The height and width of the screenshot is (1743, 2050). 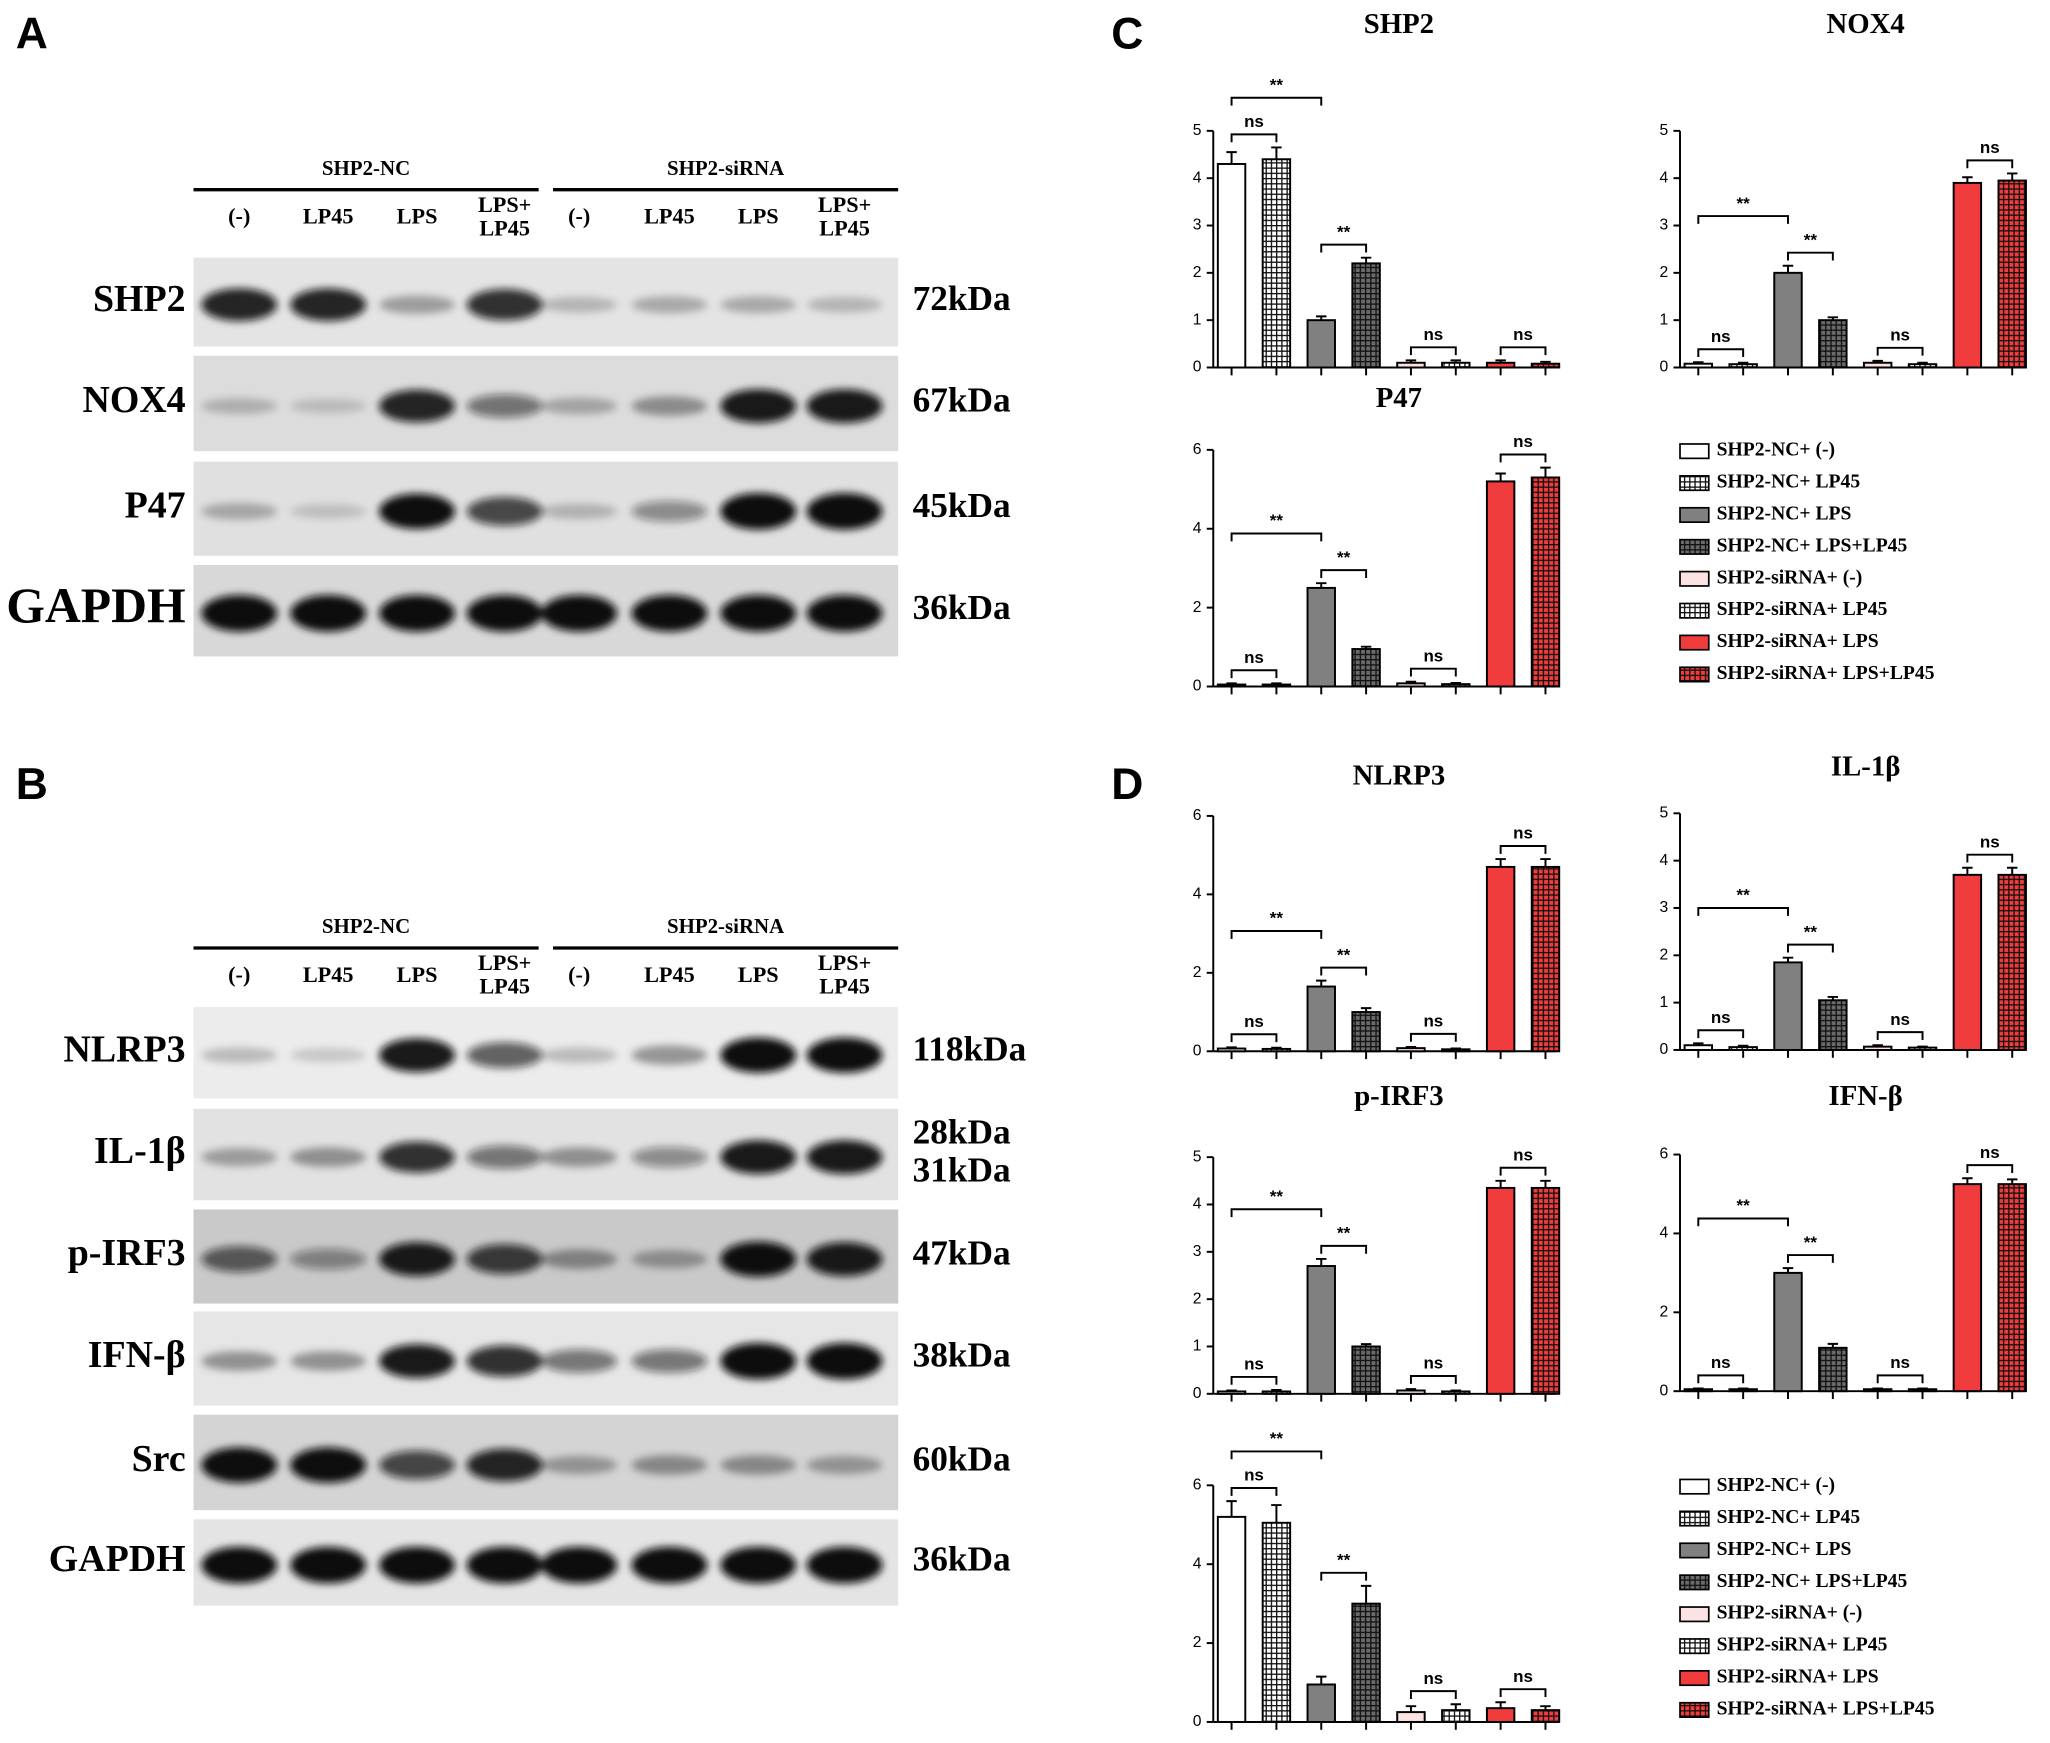 What do you see at coordinates (1197, 1204) in the screenshot?
I see `y-tick-label: 4` at bounding box center [1197, 1204].